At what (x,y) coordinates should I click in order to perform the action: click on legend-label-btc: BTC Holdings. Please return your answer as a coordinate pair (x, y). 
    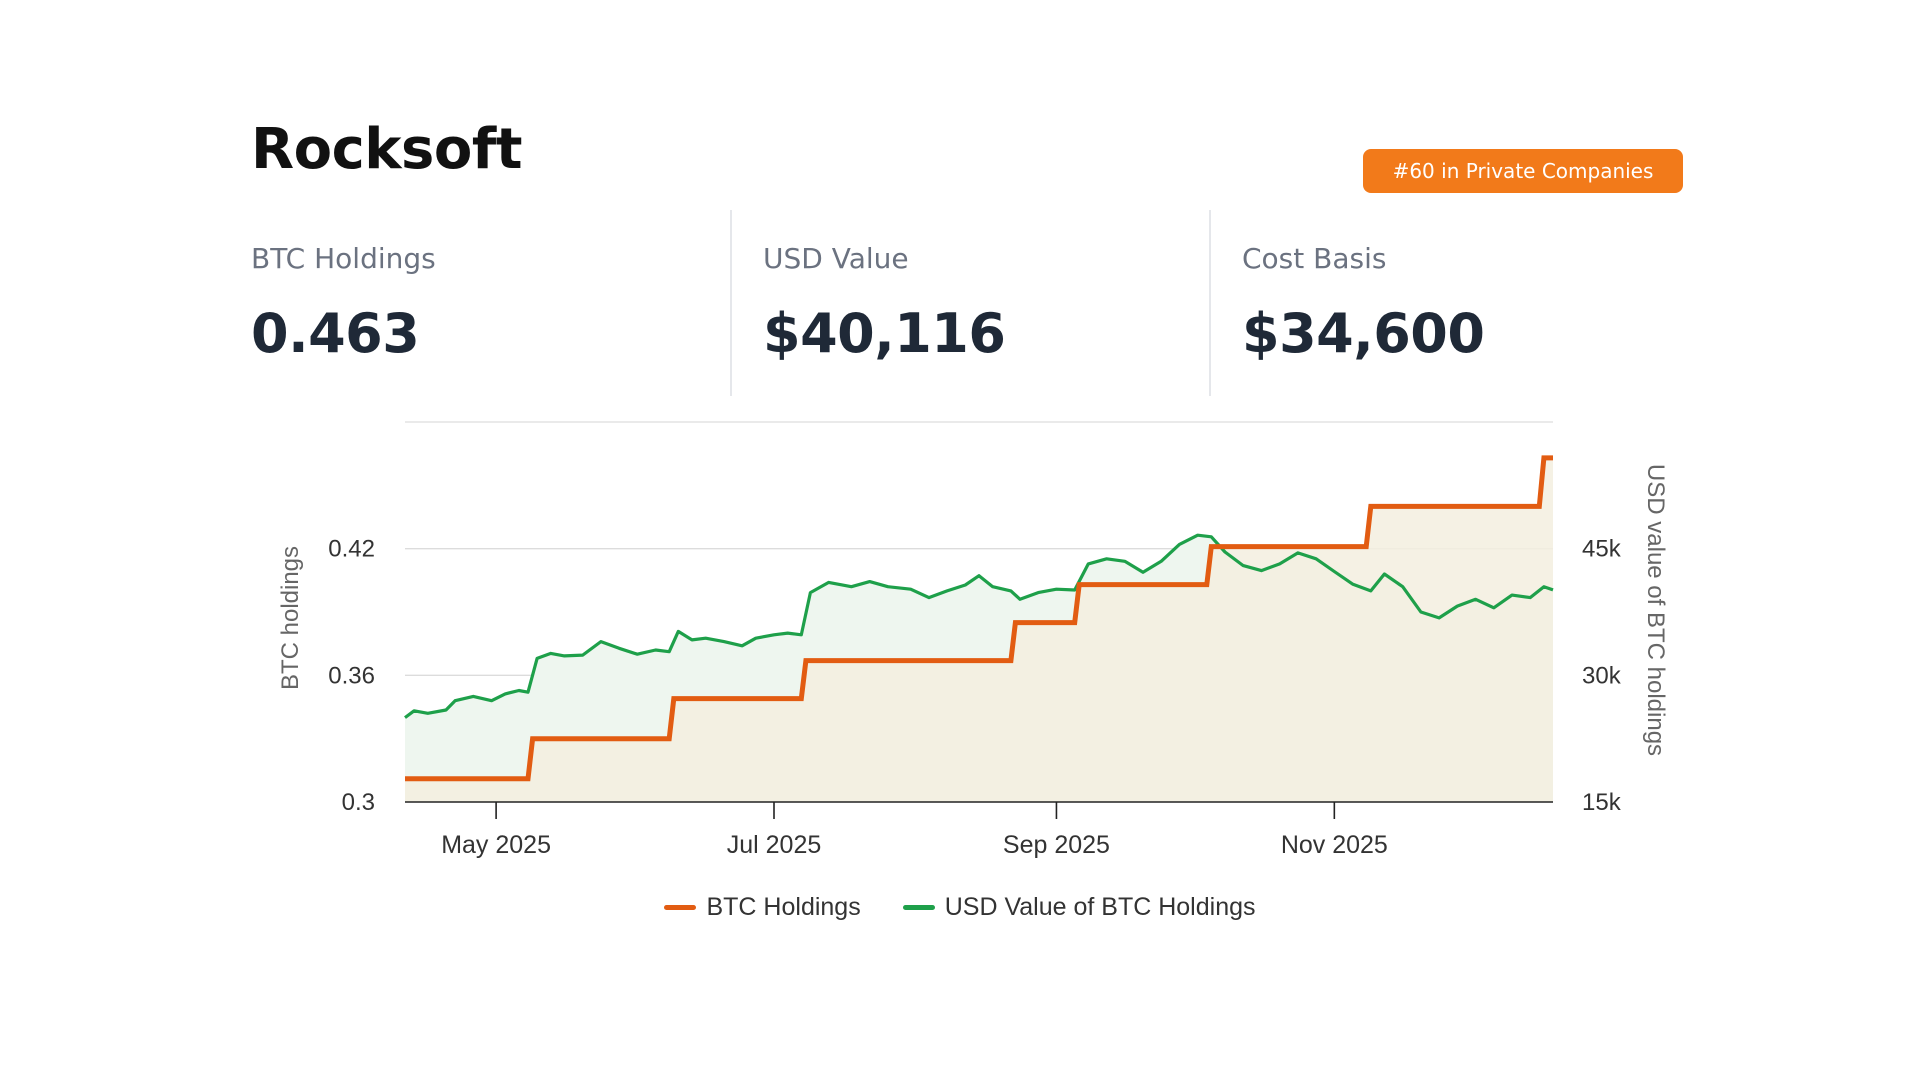
    Looking at the image, I should click on (783, 907).